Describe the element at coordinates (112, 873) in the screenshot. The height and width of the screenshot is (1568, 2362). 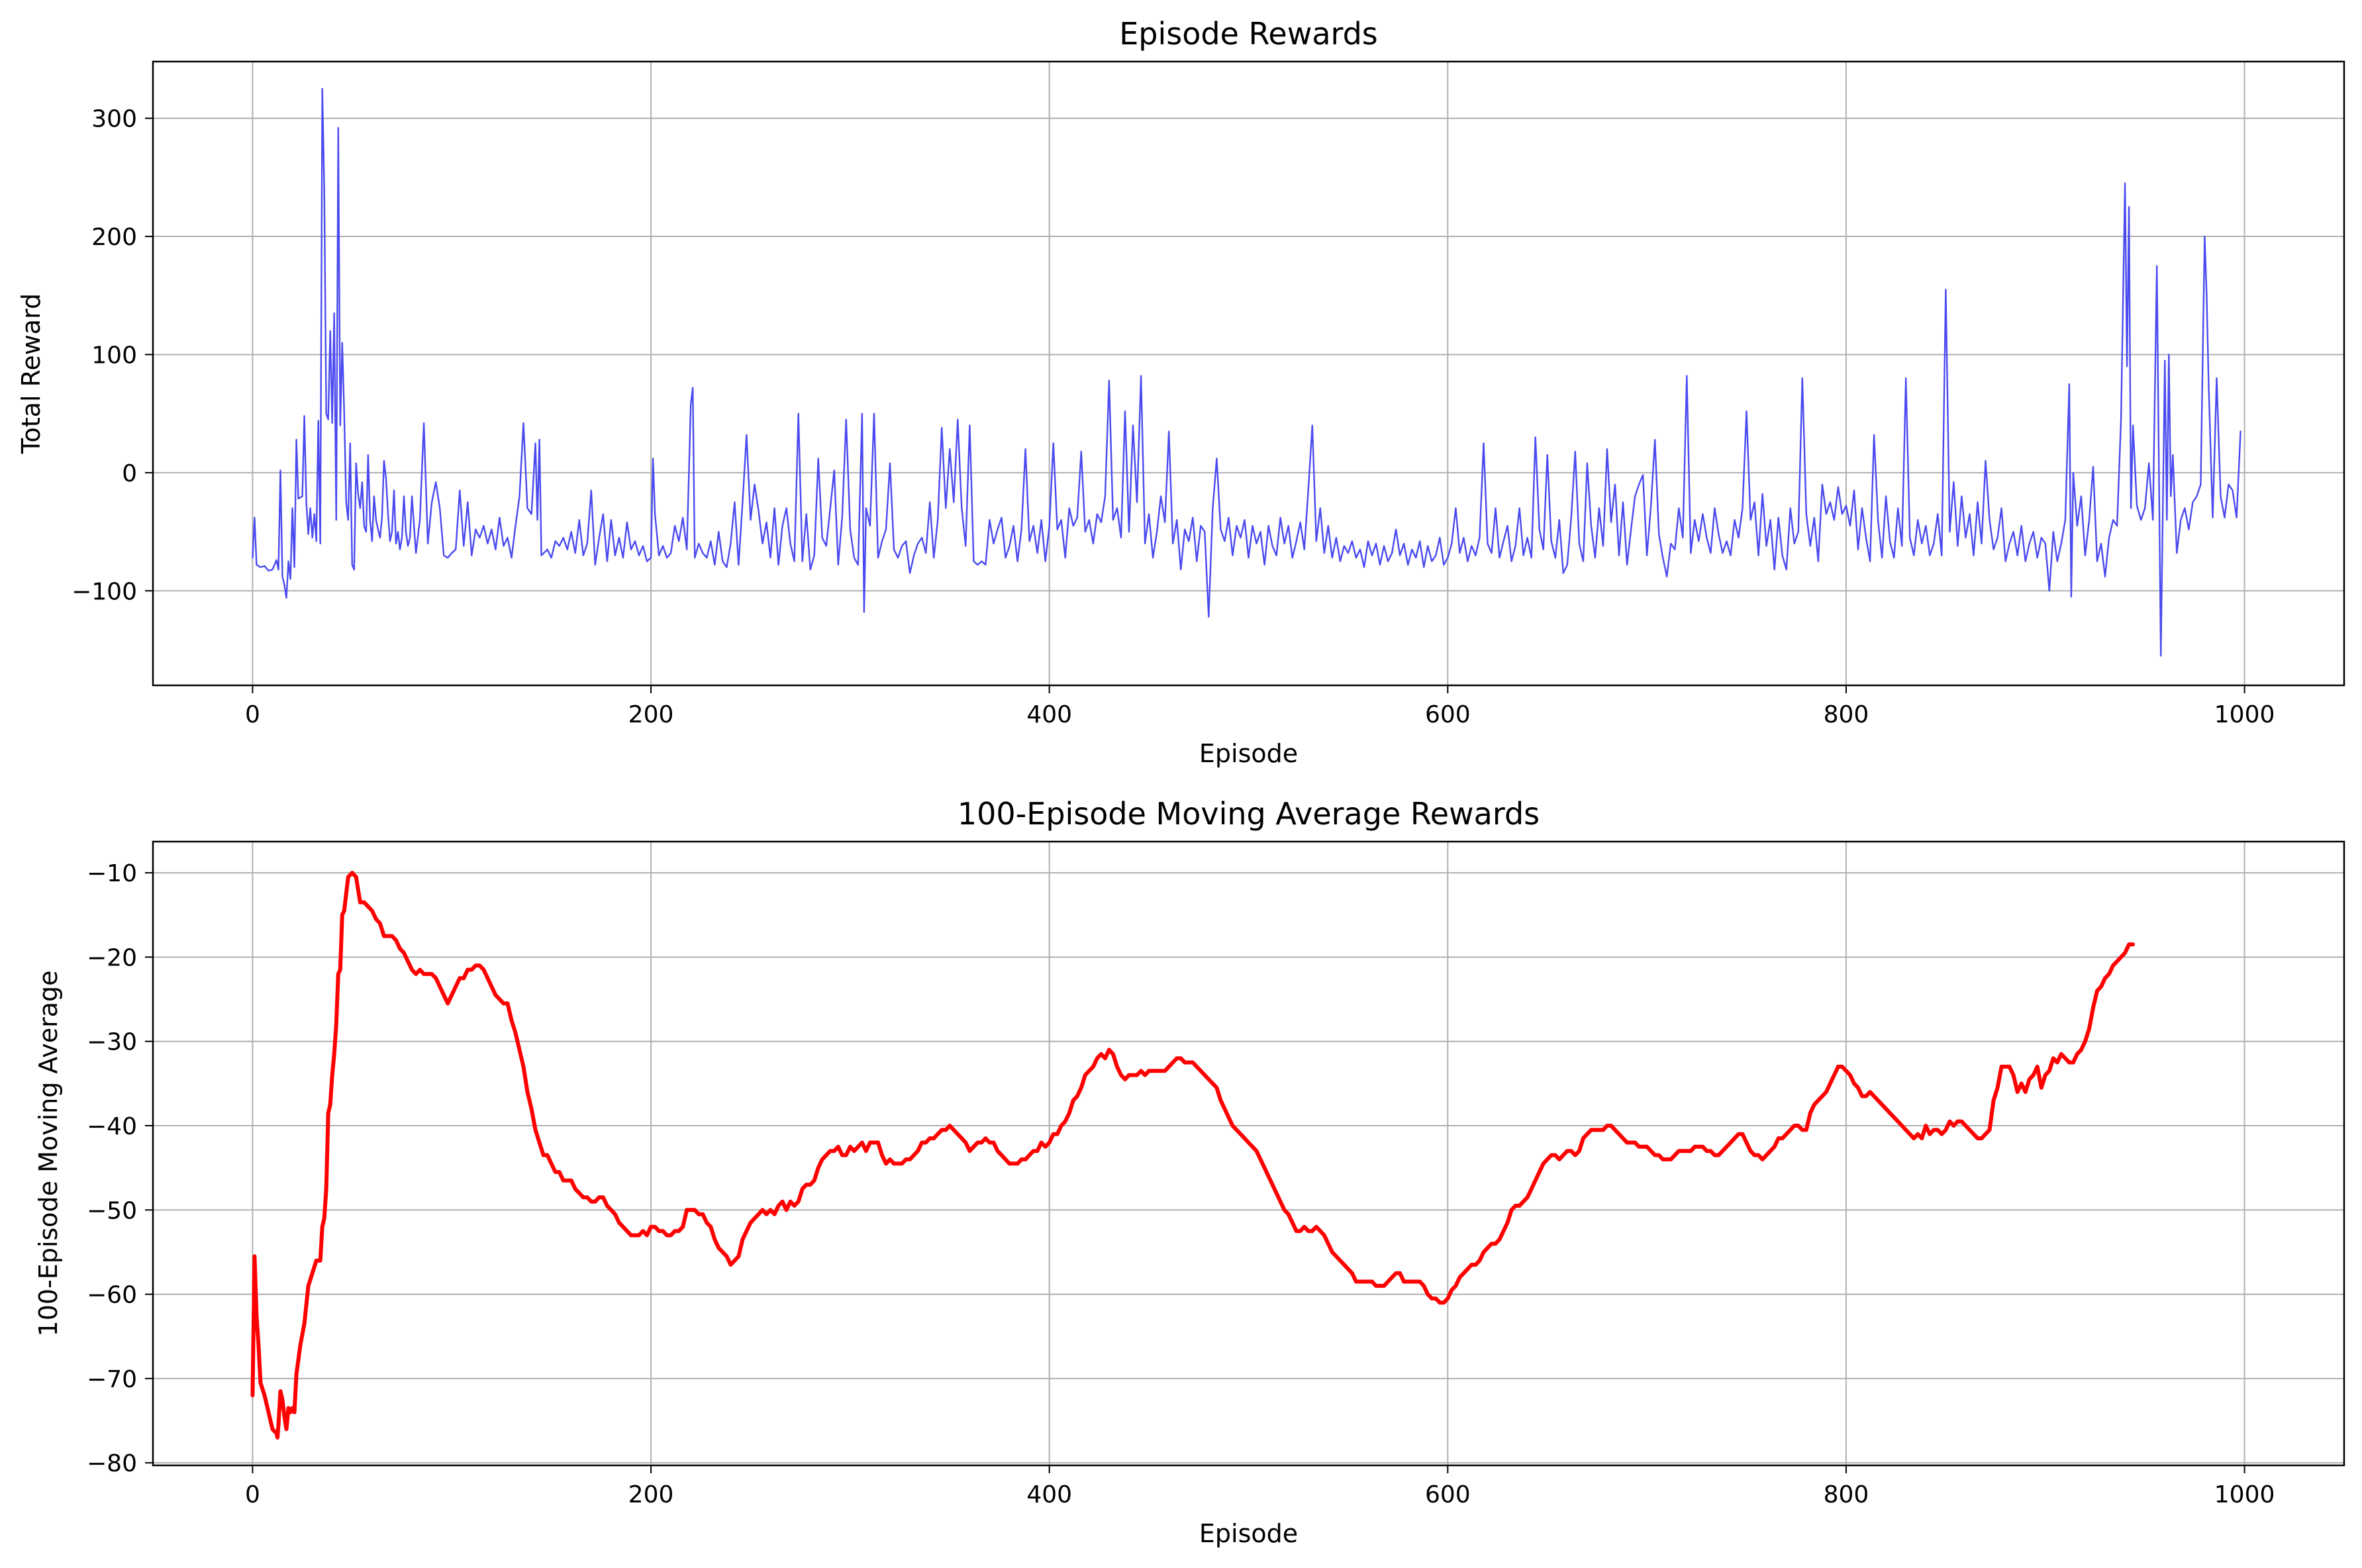
I see `y-tick-label: −10` at that location.